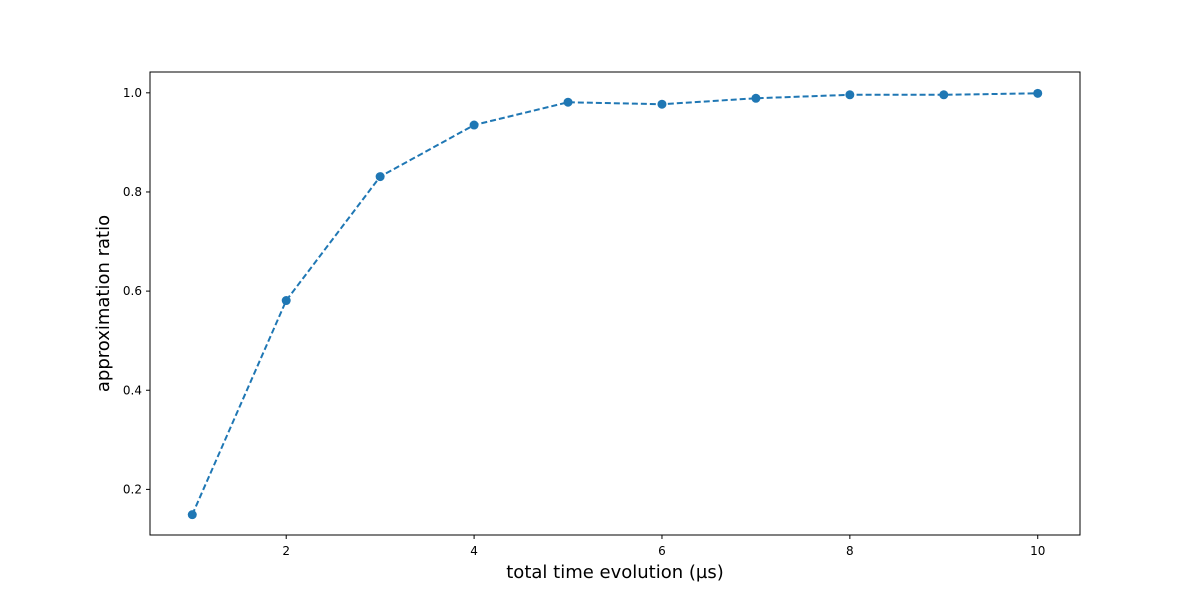  I want to click on y-axis-ticks: 0.2 0.4 0.6 0.8 1.0, so click(136, 291).